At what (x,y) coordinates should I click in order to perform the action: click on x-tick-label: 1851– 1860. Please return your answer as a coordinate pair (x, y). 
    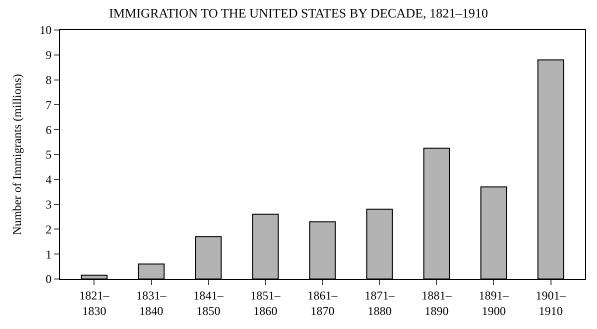
    Looking at the image, I should click on (266, 303).